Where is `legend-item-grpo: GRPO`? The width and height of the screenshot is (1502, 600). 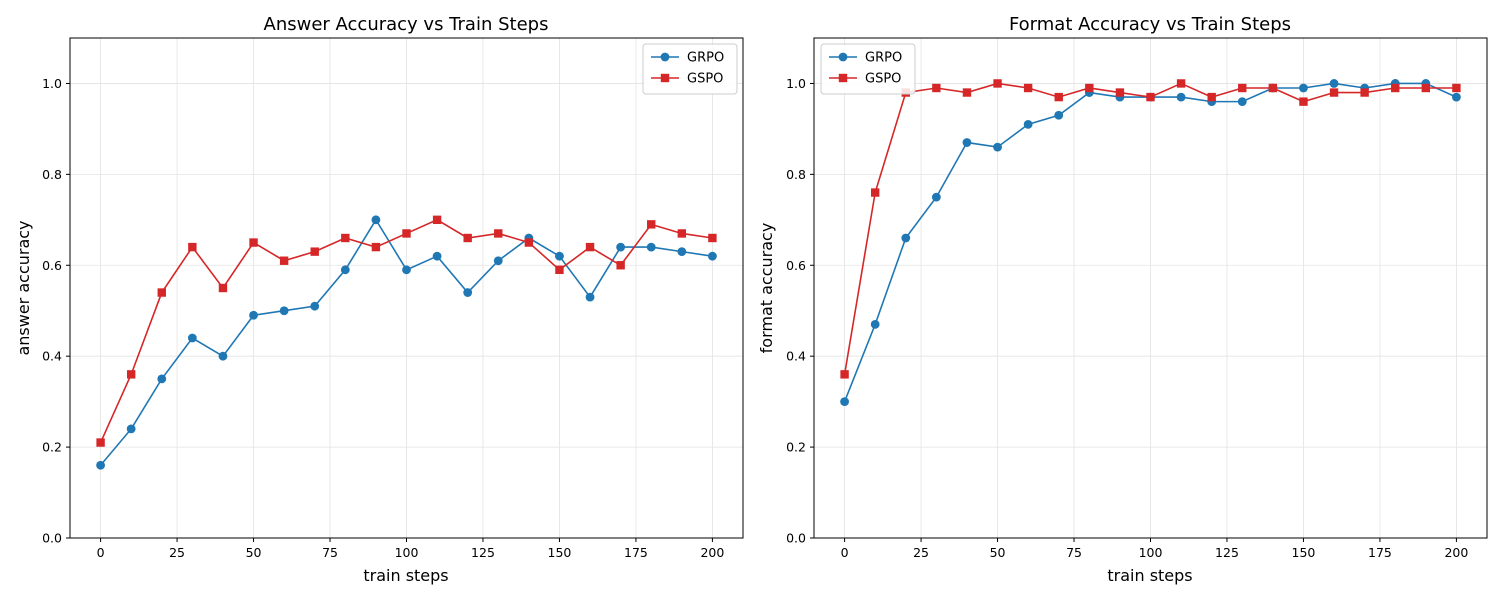
legend-item-grpo: GRPO is located at coordinates (687, 58).